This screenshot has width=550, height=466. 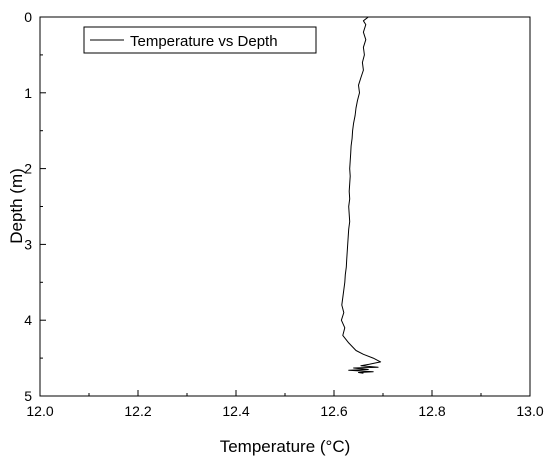 I want to click on series-line, so click(x=361, y=195).